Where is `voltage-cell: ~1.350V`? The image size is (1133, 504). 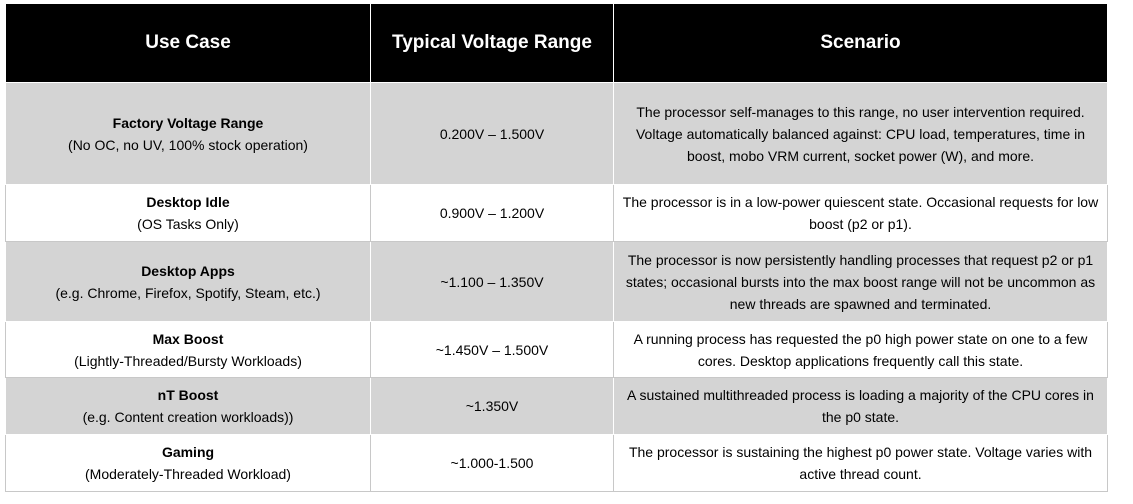
voltage-cell: ~1.350V is located at coordinates (492, 406).